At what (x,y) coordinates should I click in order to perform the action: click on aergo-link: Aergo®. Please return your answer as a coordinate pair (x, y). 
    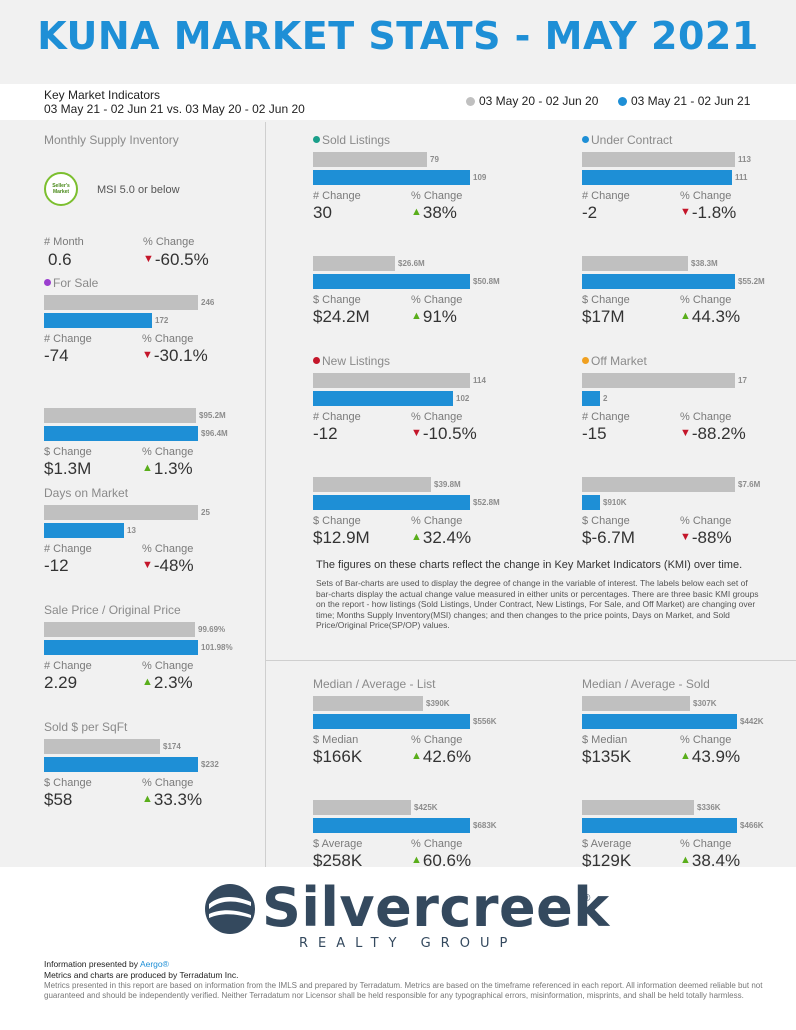
    Looking at the image, I should click on (154, 964).